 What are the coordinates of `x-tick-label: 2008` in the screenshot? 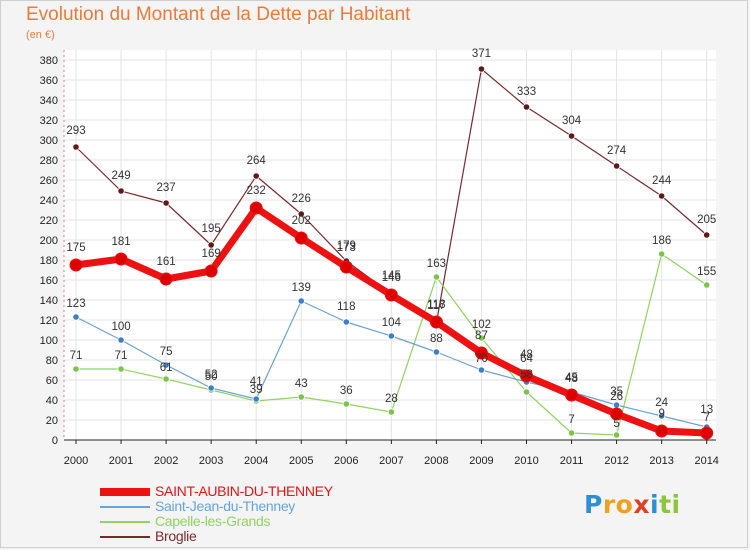 It's located at (436, 461).